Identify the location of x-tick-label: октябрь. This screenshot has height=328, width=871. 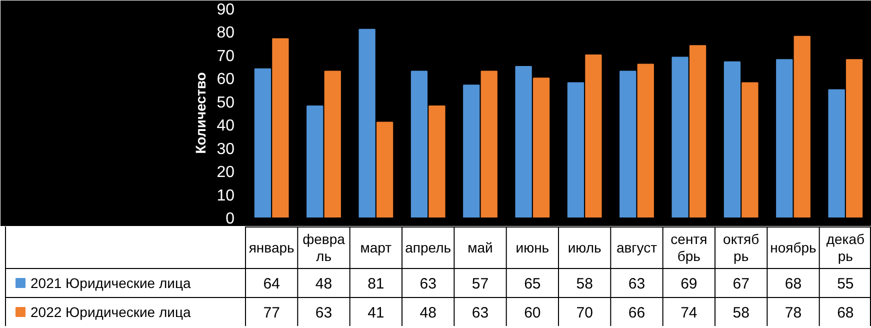
(741, 247).